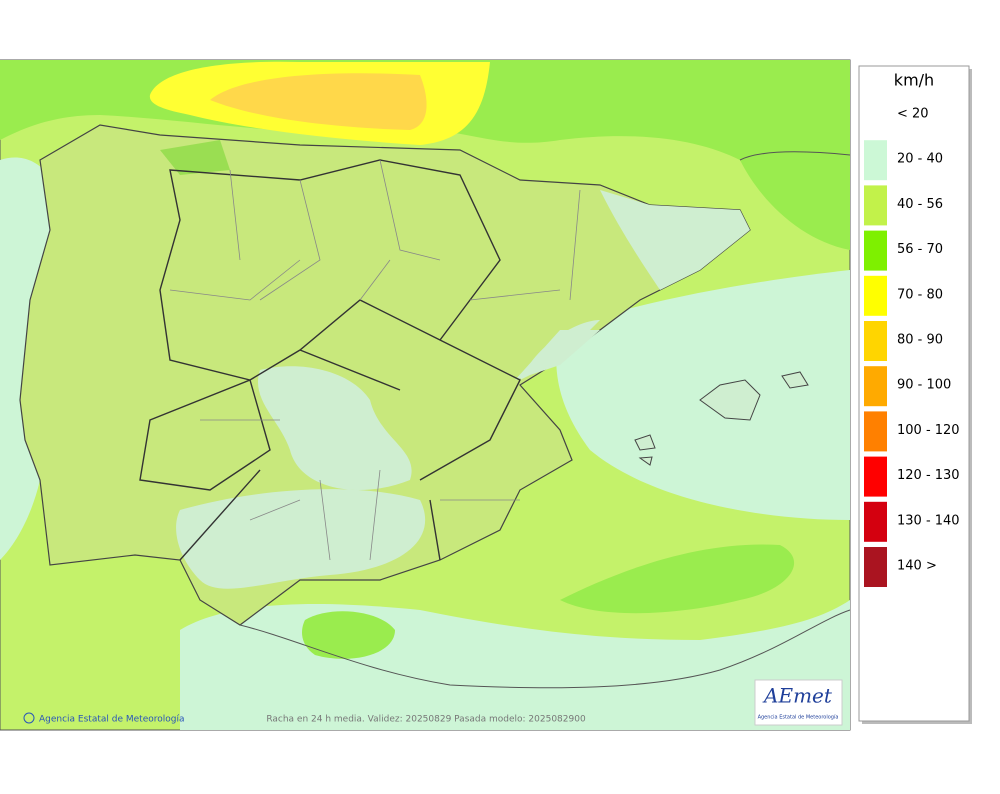  I want to click on legend-label: < 20, so click(913, 114).